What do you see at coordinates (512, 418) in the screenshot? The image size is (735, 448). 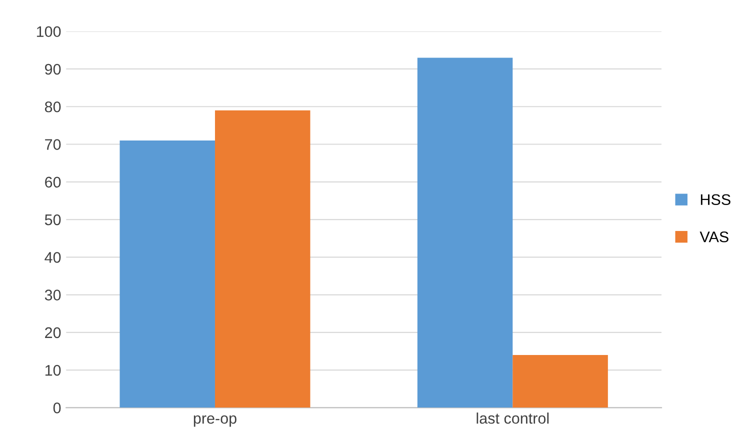 I see `x-tick-label: last control` at bounding box center [512, 418].